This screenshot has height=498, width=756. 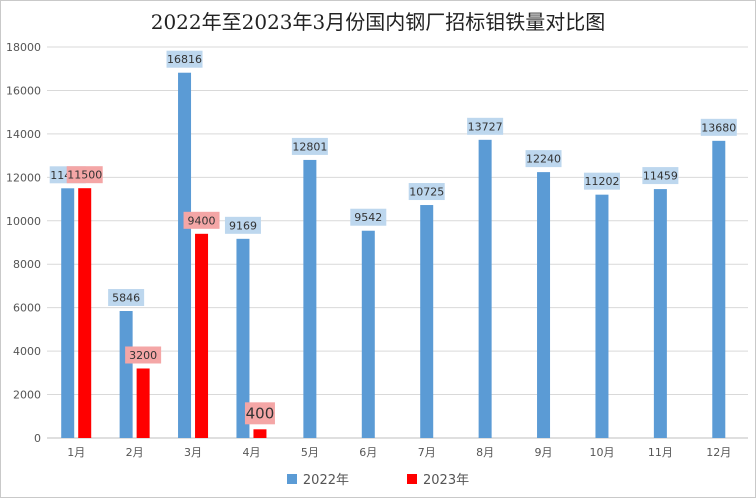 I want to click on data-label-2023: 400, so click(x=260, y=414).